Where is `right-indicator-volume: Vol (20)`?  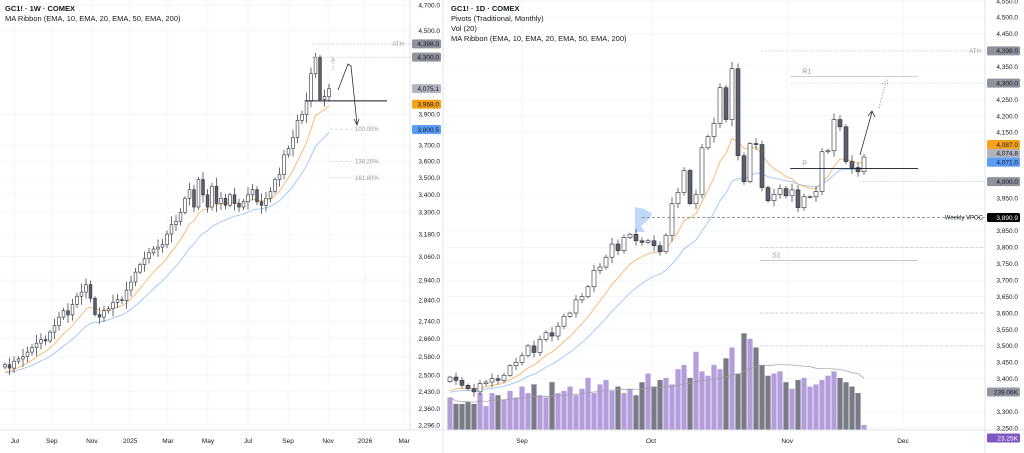
right-indicator-volume: Vol (20) is located at coordinates (464, 28).